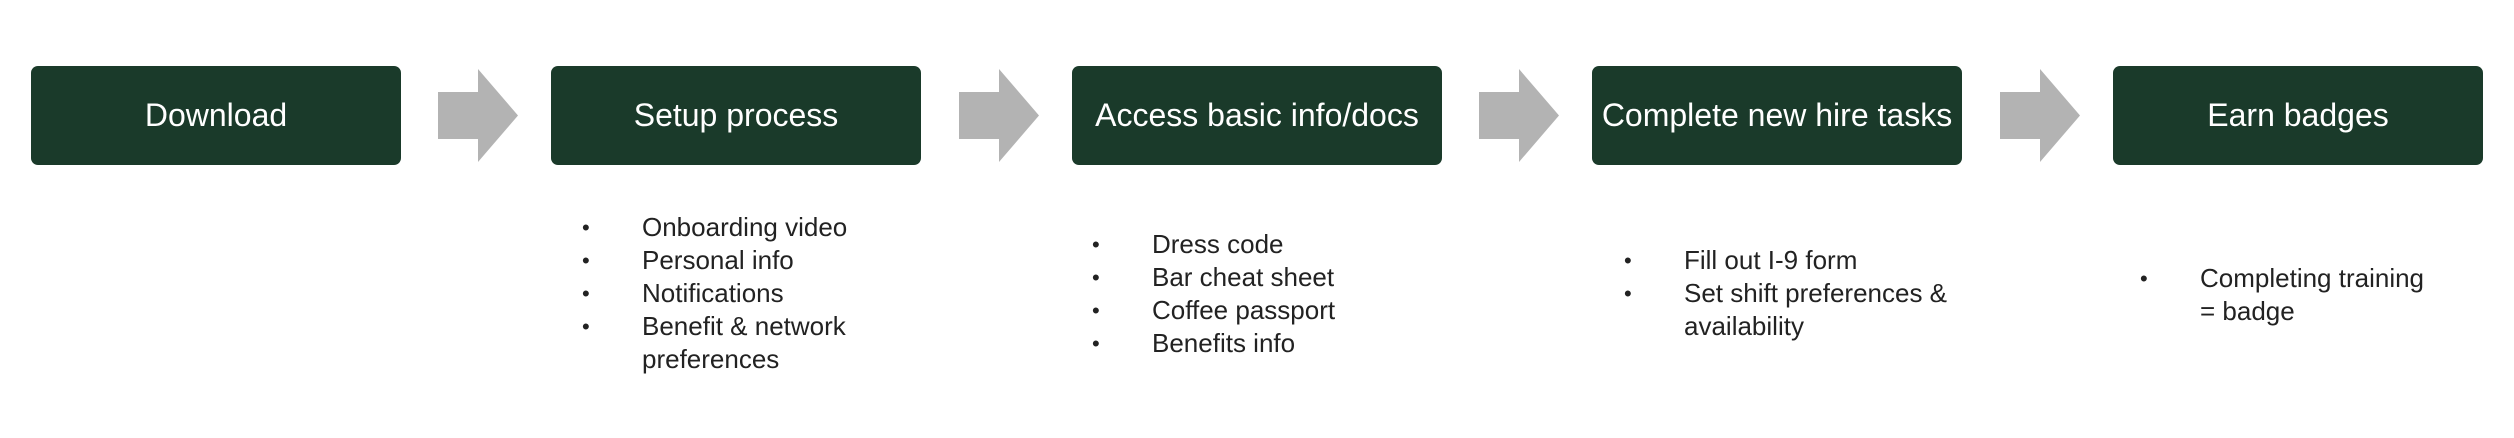 This screenshot has width=2514, height=438. I want to click on earn-badges-bullets: Completing training = badge, so click(2290, 295).